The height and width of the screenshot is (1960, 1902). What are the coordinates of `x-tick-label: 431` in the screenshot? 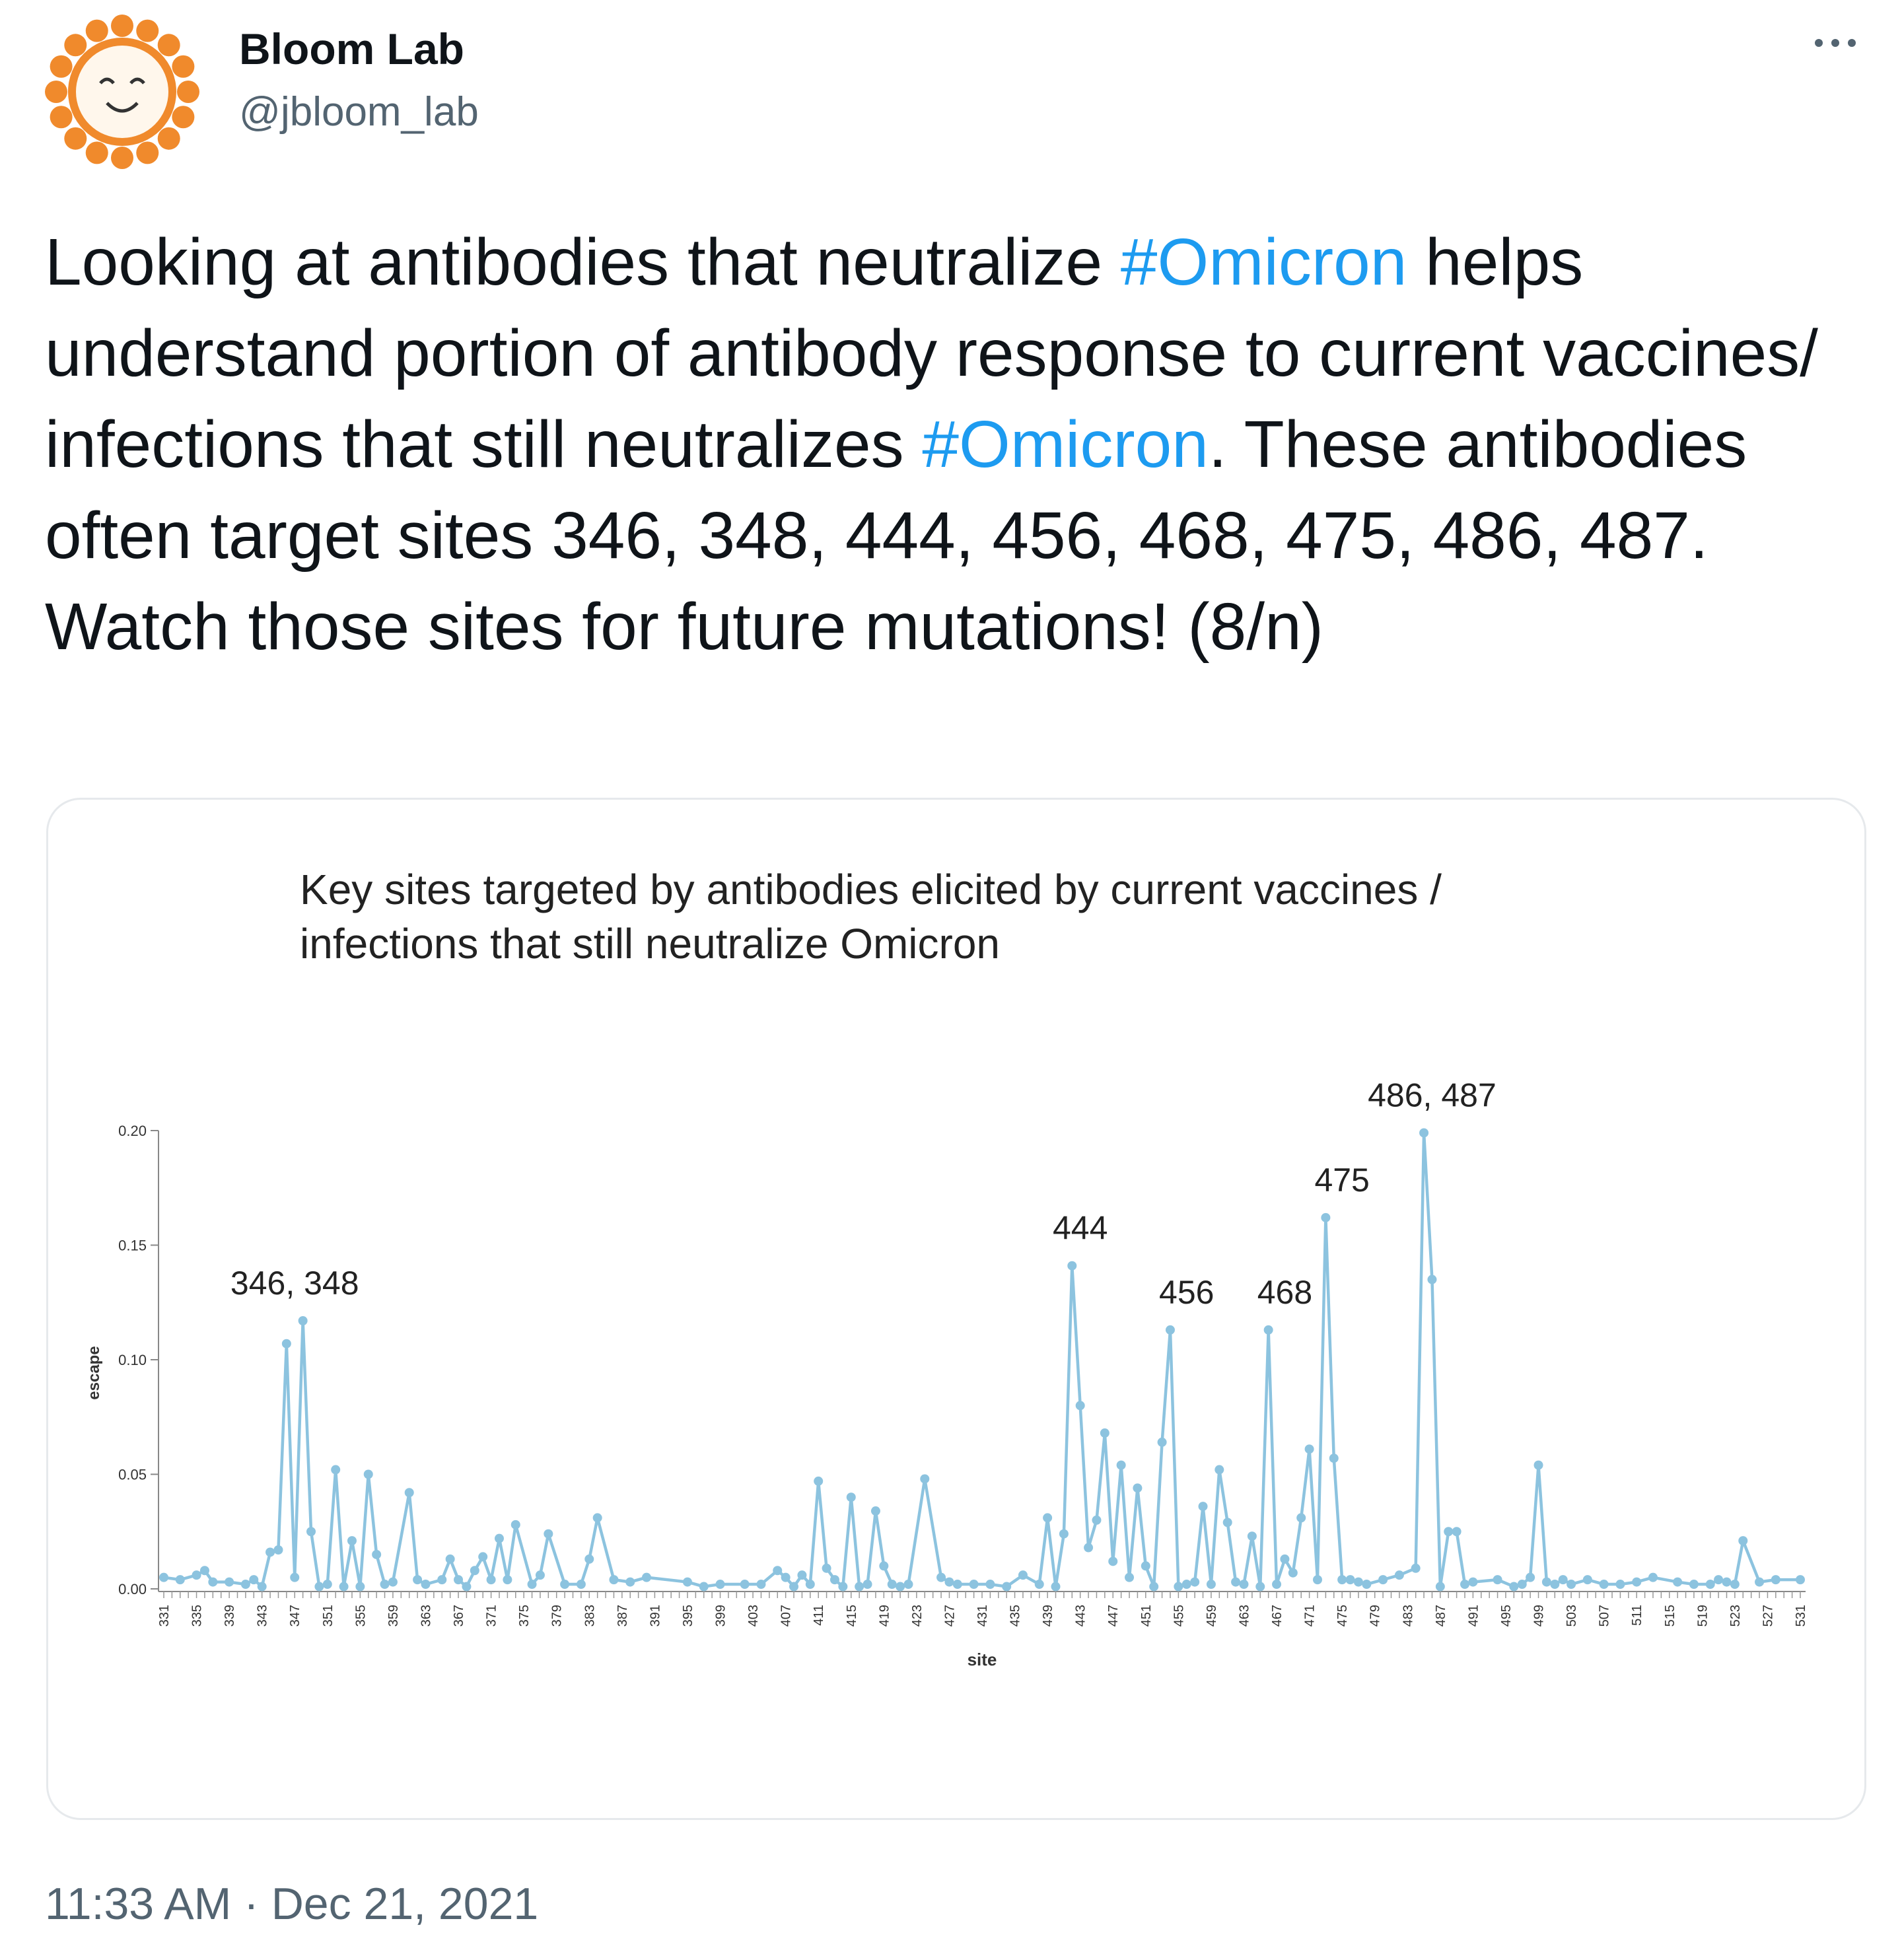 It's located at (982, 1616).